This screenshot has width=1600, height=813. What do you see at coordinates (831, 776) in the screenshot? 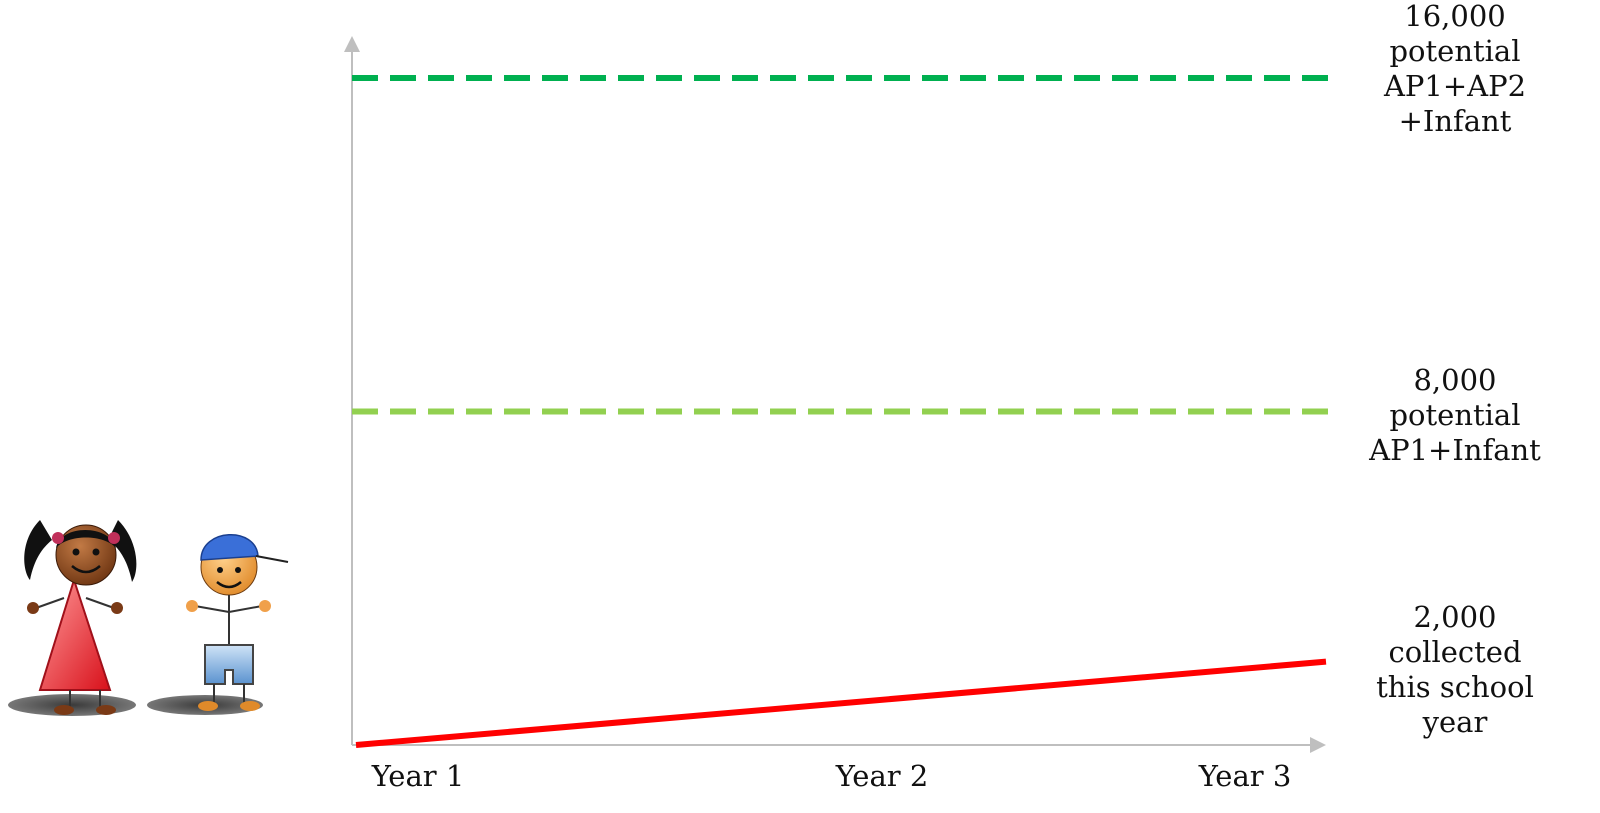
I see `x-tick-labels: Year 1 Year 2 Year 3` at bounding box center [831, 776].